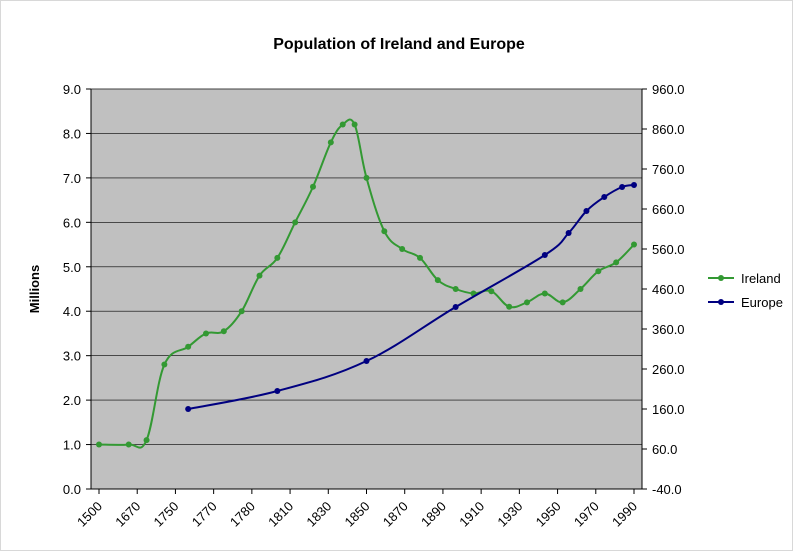 Image resolution: width=793 pixels, height=552 pixels. Describe the element at coordinates (624, 514) in the screenshot. I see `x-tick-label: 1990` at that location.